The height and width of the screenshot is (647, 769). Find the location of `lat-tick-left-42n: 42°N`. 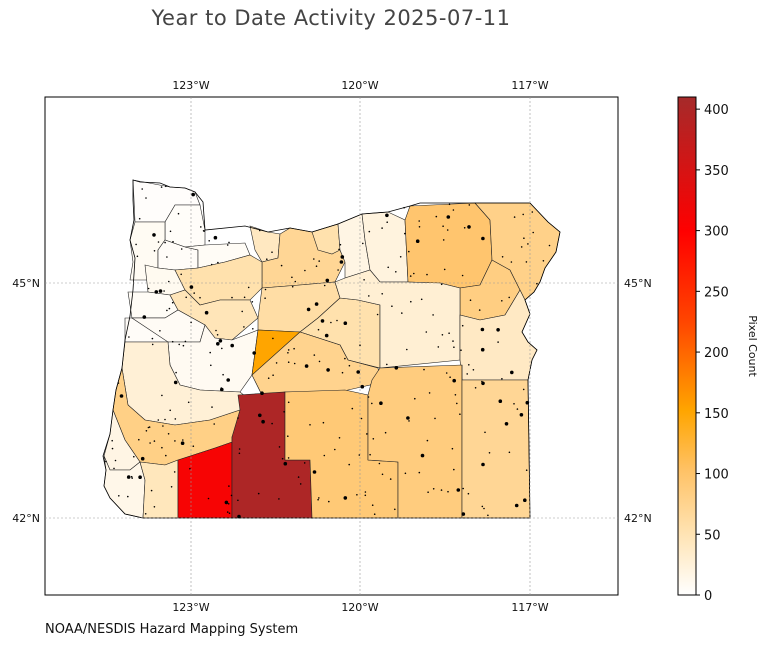

lat-tick-left-42n: 42°N is located at coordinates (26, 518).